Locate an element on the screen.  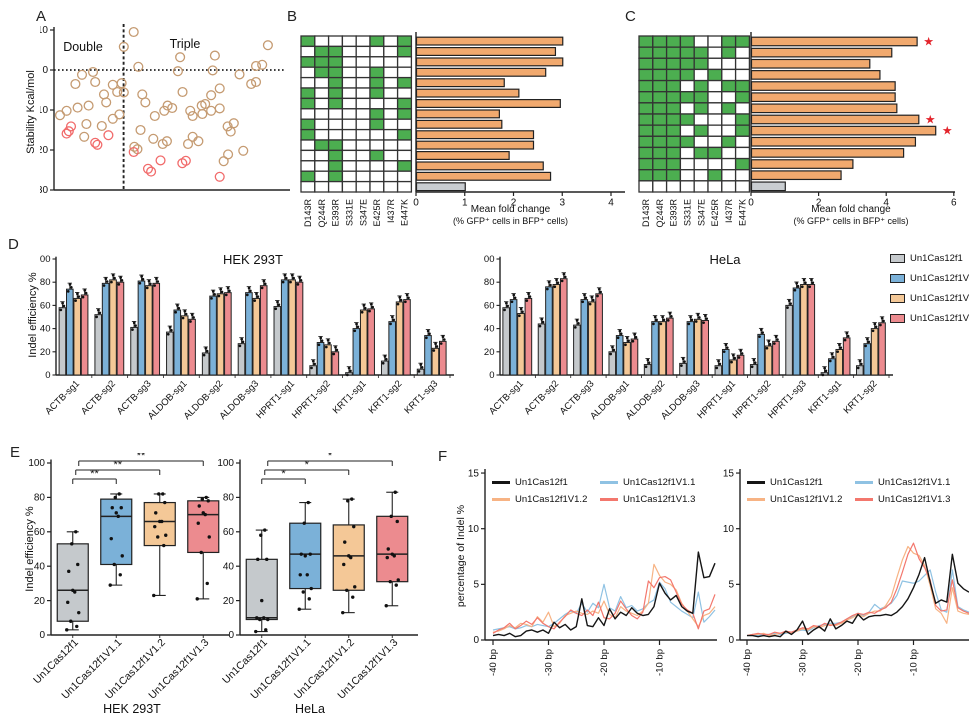
mutation-column-label: E425R is located at coordinates (377, 213).